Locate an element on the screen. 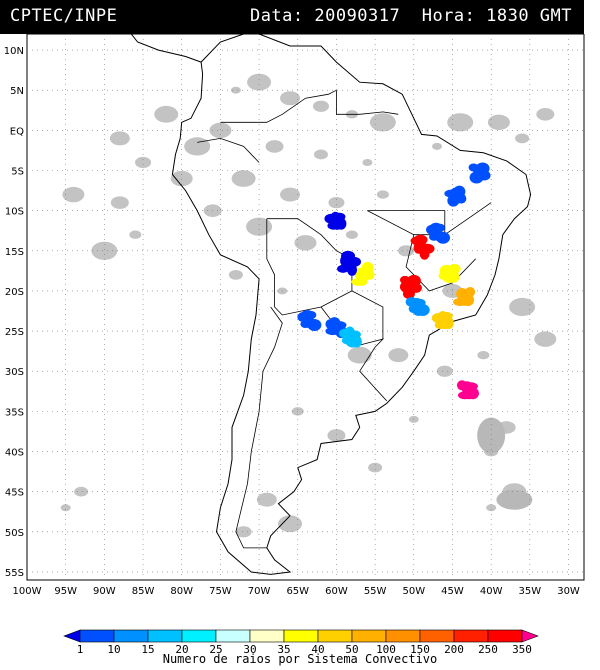 This screenshot has height=670, width=600. colorbar-tick-label: 35 is located at coordinates (283, 649).